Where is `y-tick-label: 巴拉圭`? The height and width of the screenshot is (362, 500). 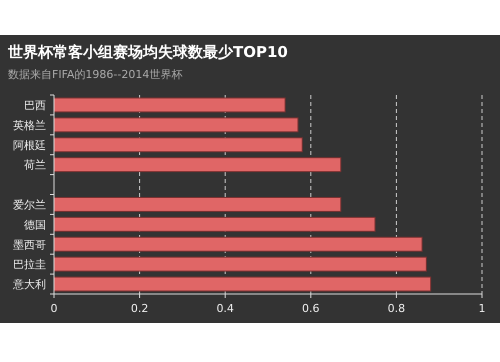 y-tick-label: 巴拉圭 is located at coordinates (29, 265).